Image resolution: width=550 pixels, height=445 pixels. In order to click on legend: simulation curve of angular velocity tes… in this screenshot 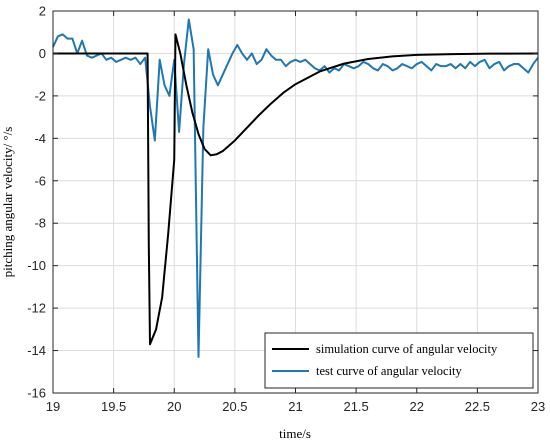, I will do `click(399, 360)`.